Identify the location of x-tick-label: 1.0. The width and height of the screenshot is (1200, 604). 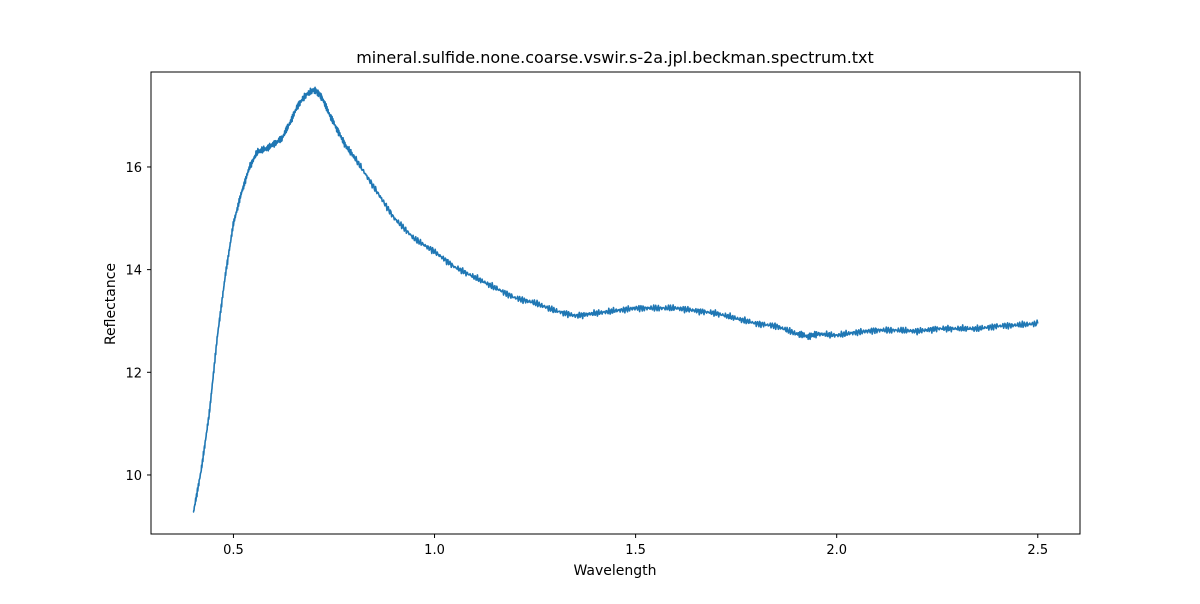
(434, 550).